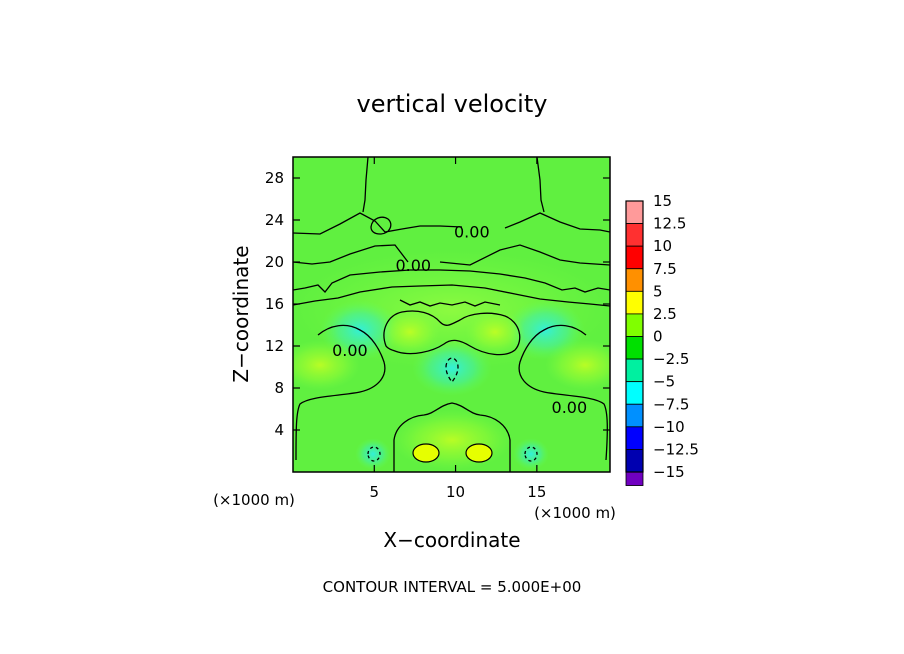 This screenshot has height=654, width=904. What do you see at coordinates (279, 388) in the screenshot?
I see `y-tick-label: 8` at bounding box center [279, 388].